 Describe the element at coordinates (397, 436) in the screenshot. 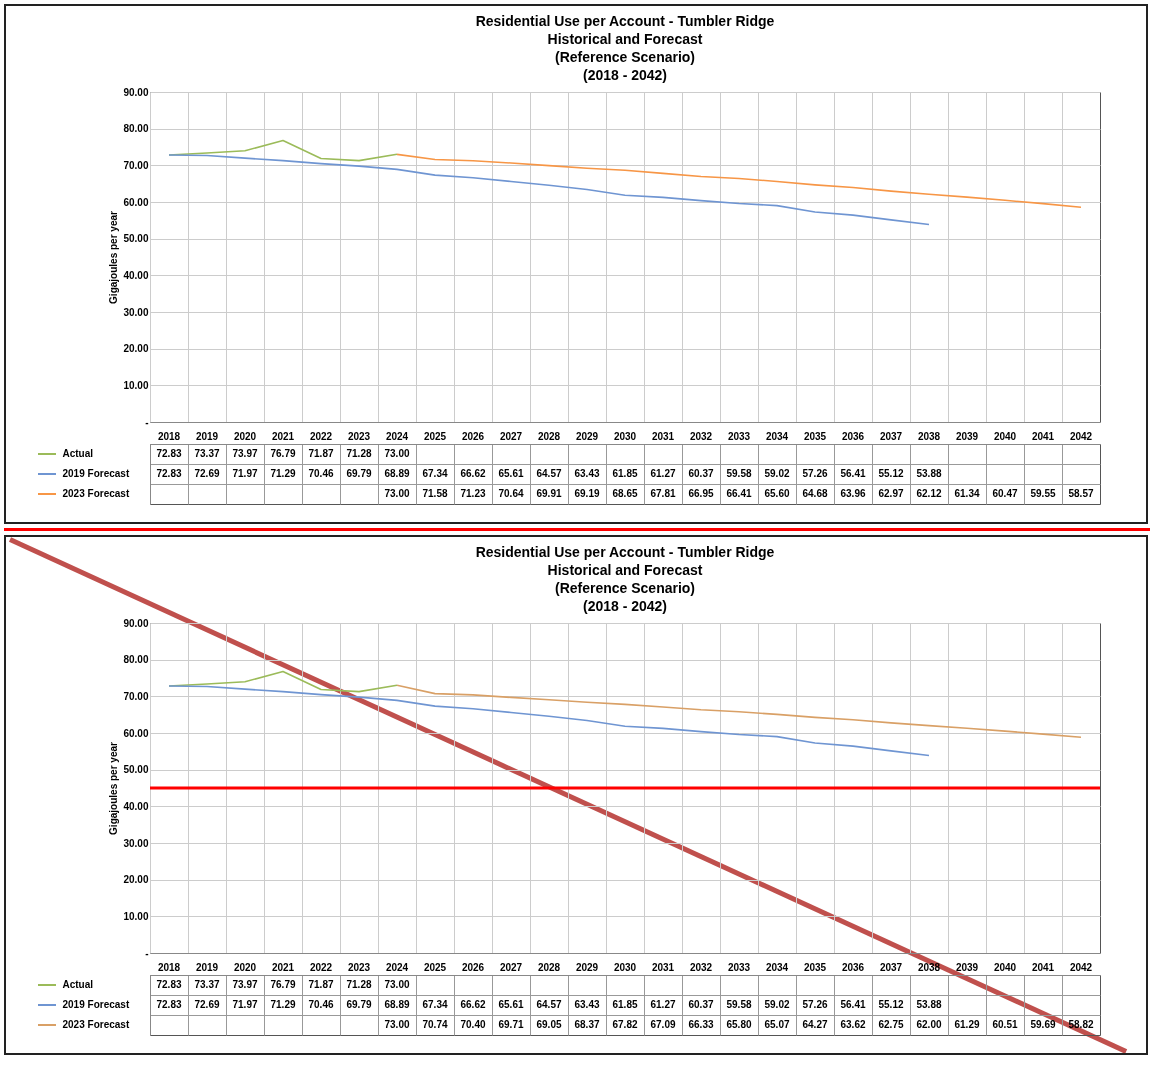

I see `x-tick-label: 2024` at that location.